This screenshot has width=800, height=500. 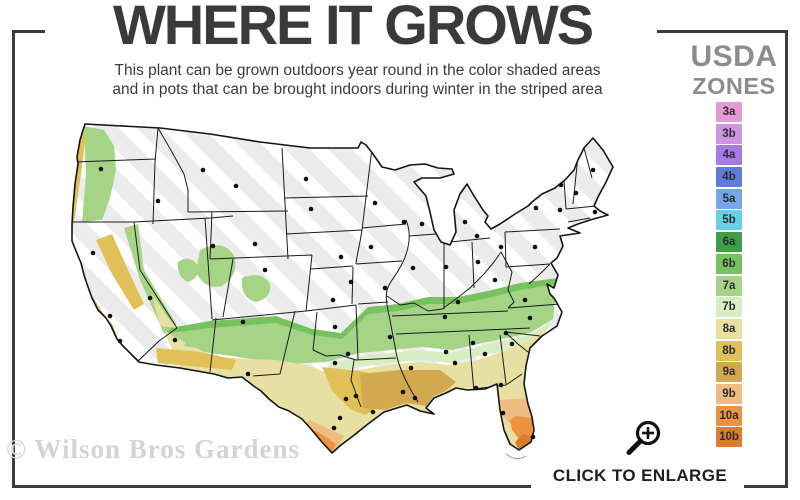 What do you see at coordinates (164, 311) in the screenshot?
I see `zone-vegas-yellow` at bounding box center [164, 311].